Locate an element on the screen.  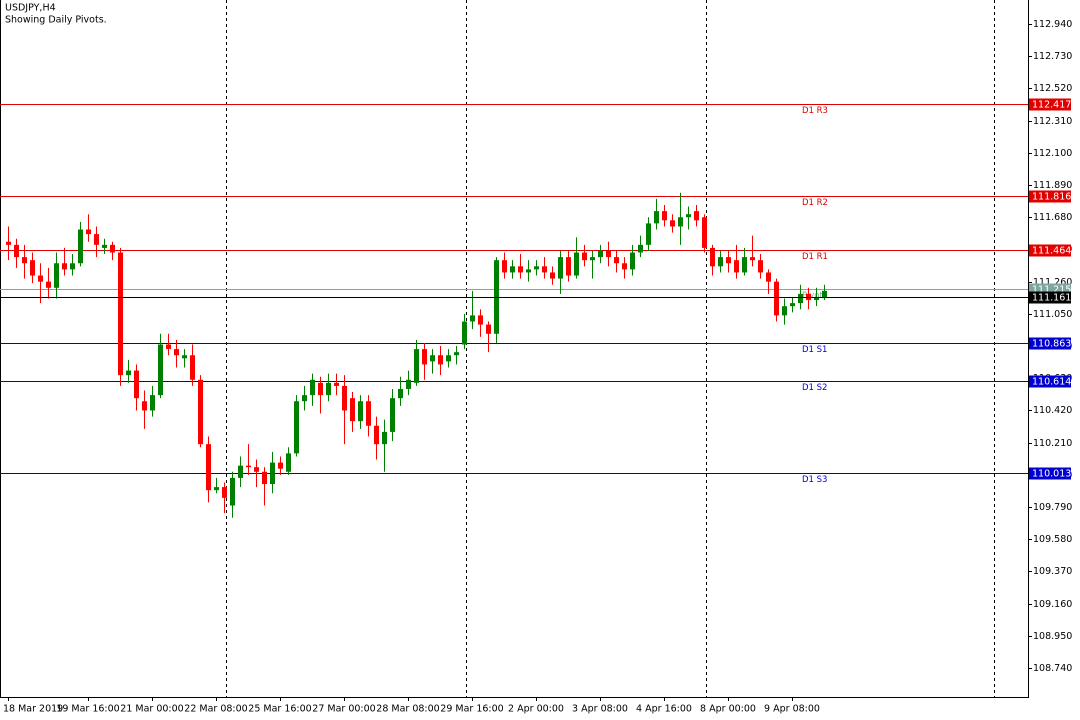
y-tick-label: 111.680 is located at coordinates (1052, 217).